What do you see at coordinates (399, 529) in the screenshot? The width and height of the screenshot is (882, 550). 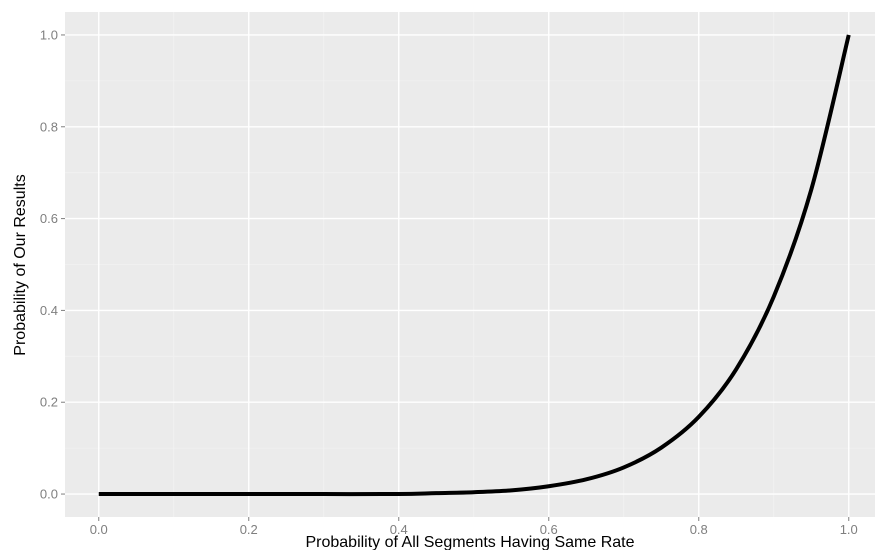 I see `x-tick-label: 0.4` at bounding box center [399, 529].